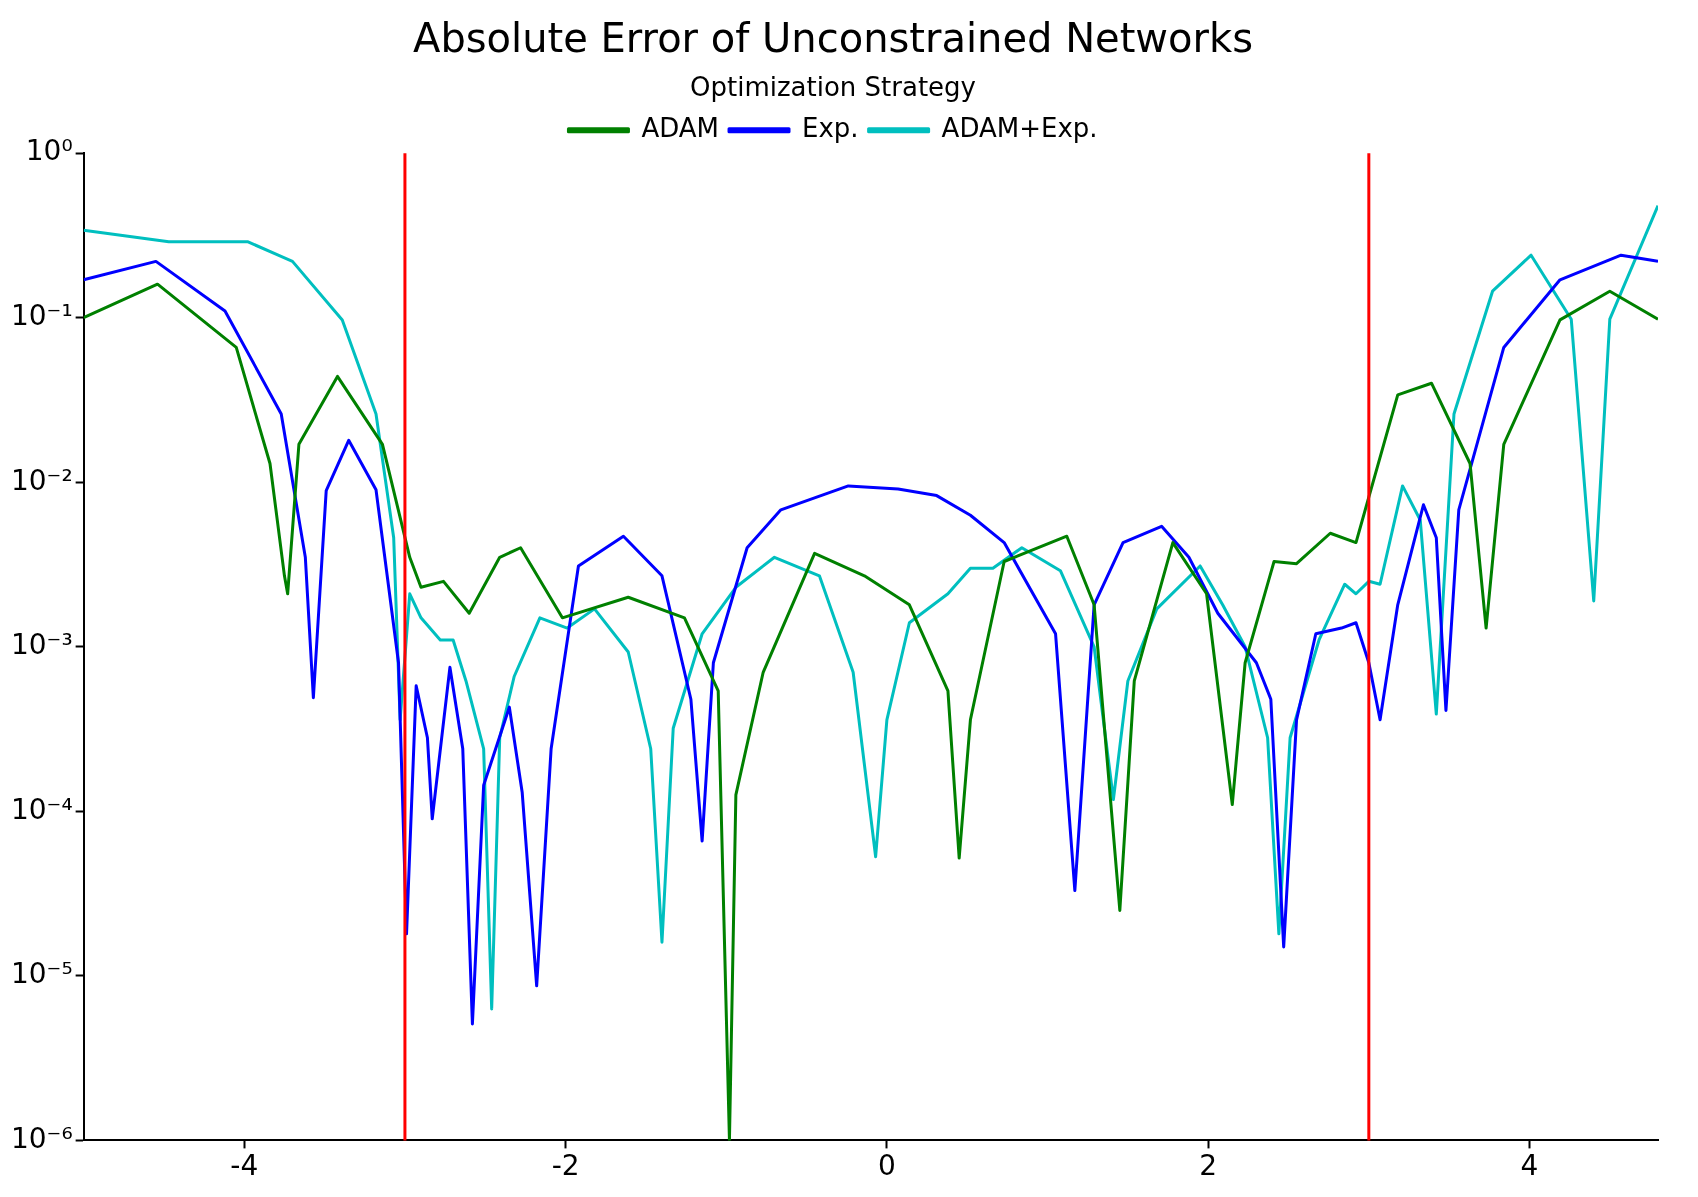 This screenshot has height=1197, width=1698. What do you see at coordinates (1019, 127) in the screenshot?
I see `legend-label: ADAM+Exp.` at bounding box center [1019, 127].